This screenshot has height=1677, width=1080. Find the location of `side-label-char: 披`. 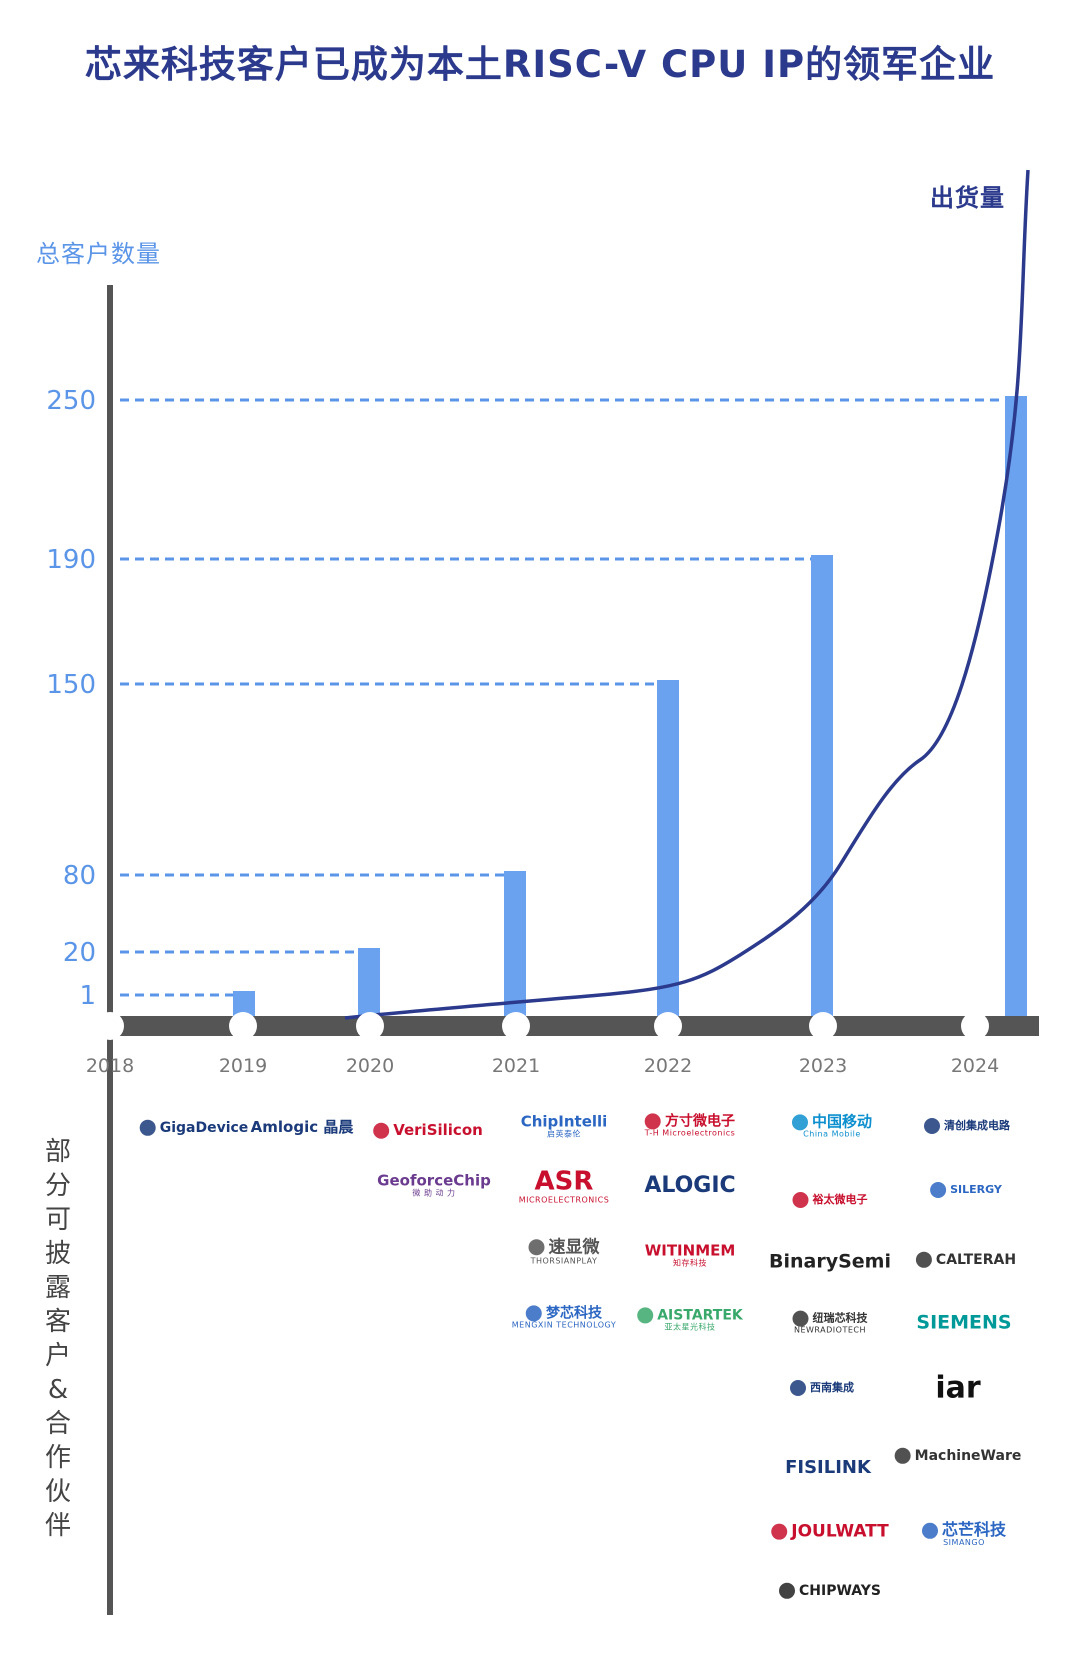

side-label-char: 披 is located at coordinates (57, 1254).